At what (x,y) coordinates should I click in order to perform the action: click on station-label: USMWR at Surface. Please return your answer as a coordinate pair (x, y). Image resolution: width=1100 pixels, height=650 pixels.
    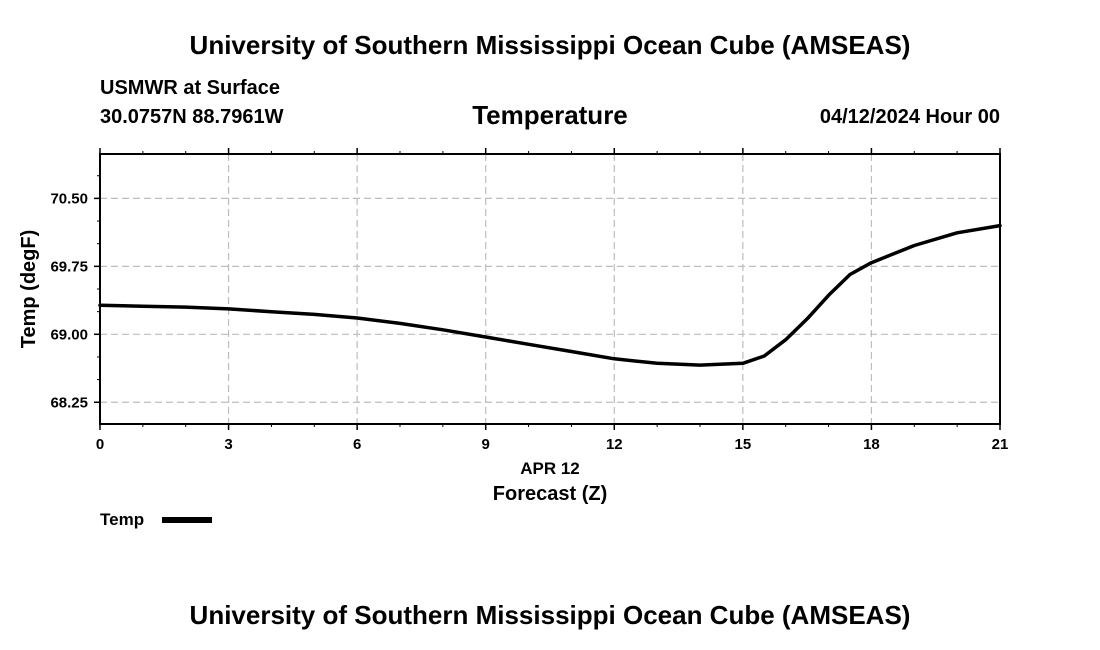
    Looking at the image, I should click on (190, 88).